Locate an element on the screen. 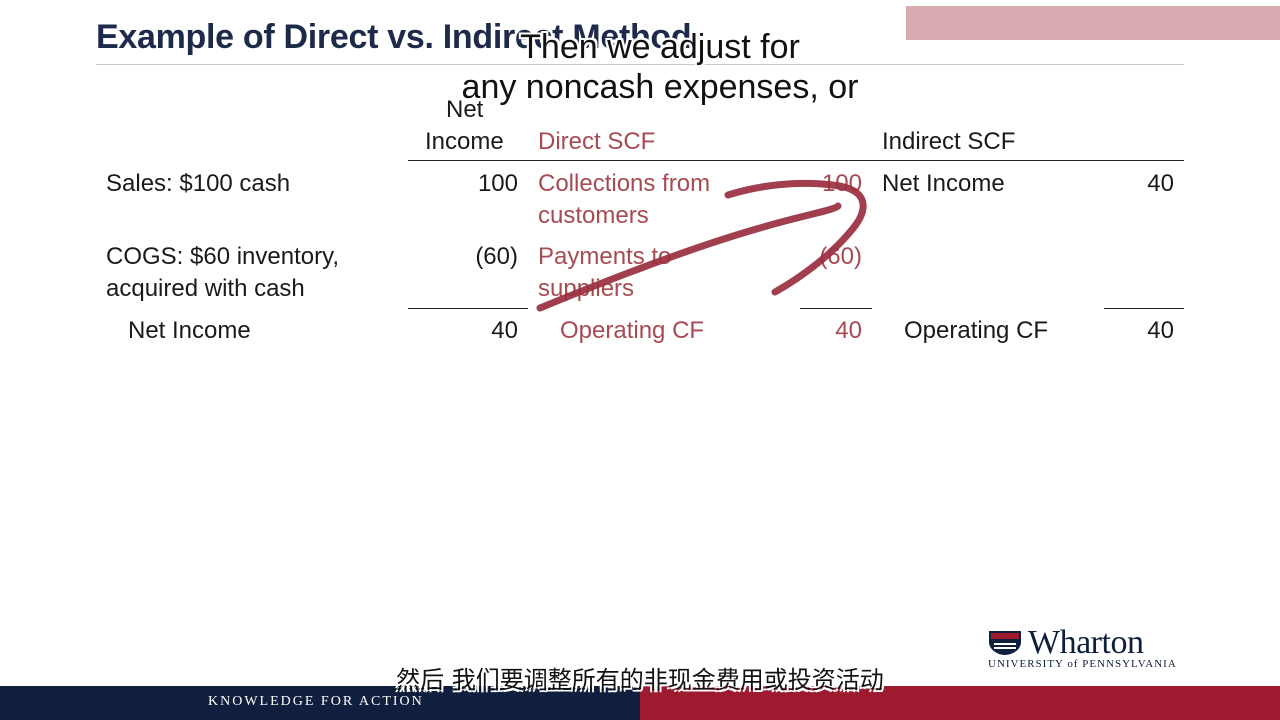 Image resolution: width=1280 pixels, height=720 pixels. row1-indirect-label: Net Income is located at coordinates (943, 183).